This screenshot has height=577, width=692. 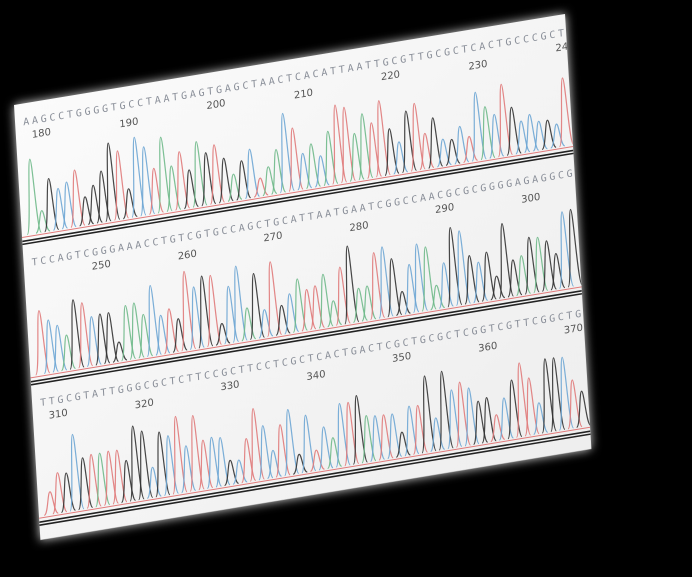 What do you see at coordinates (273, 237) in the screenshot?
I see `base-position: 270` at bounding box center [273, 237].